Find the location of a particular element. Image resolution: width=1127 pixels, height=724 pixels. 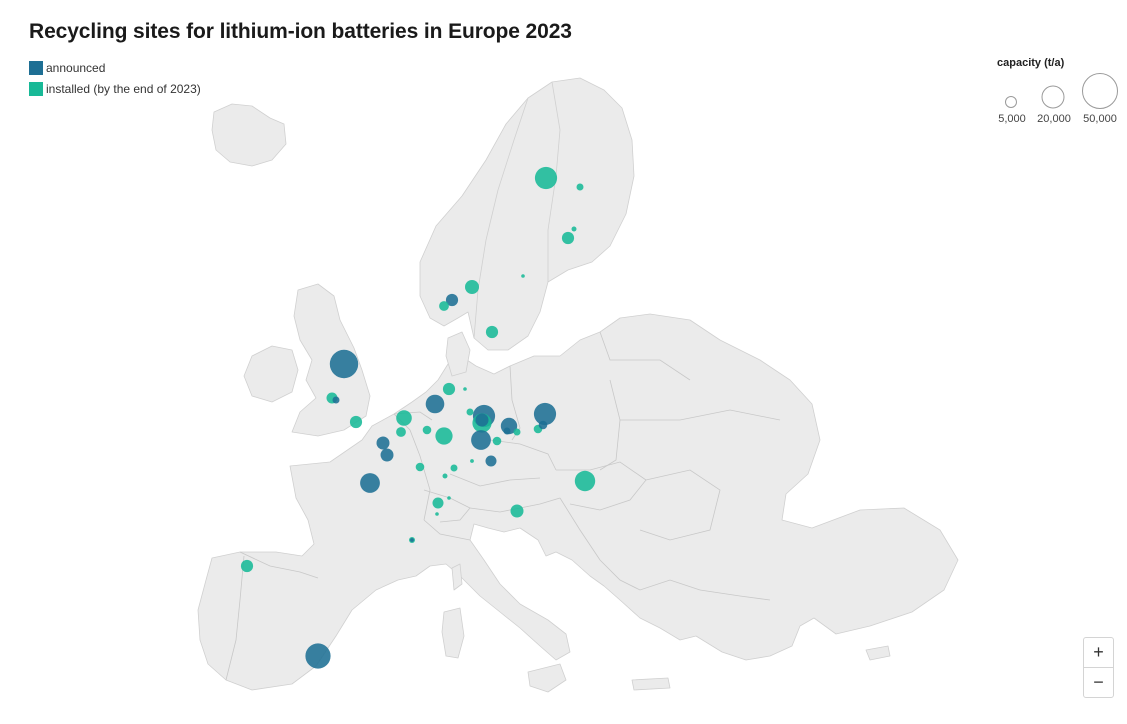

capacity-circle-small is located at coordinates (1011, 102).